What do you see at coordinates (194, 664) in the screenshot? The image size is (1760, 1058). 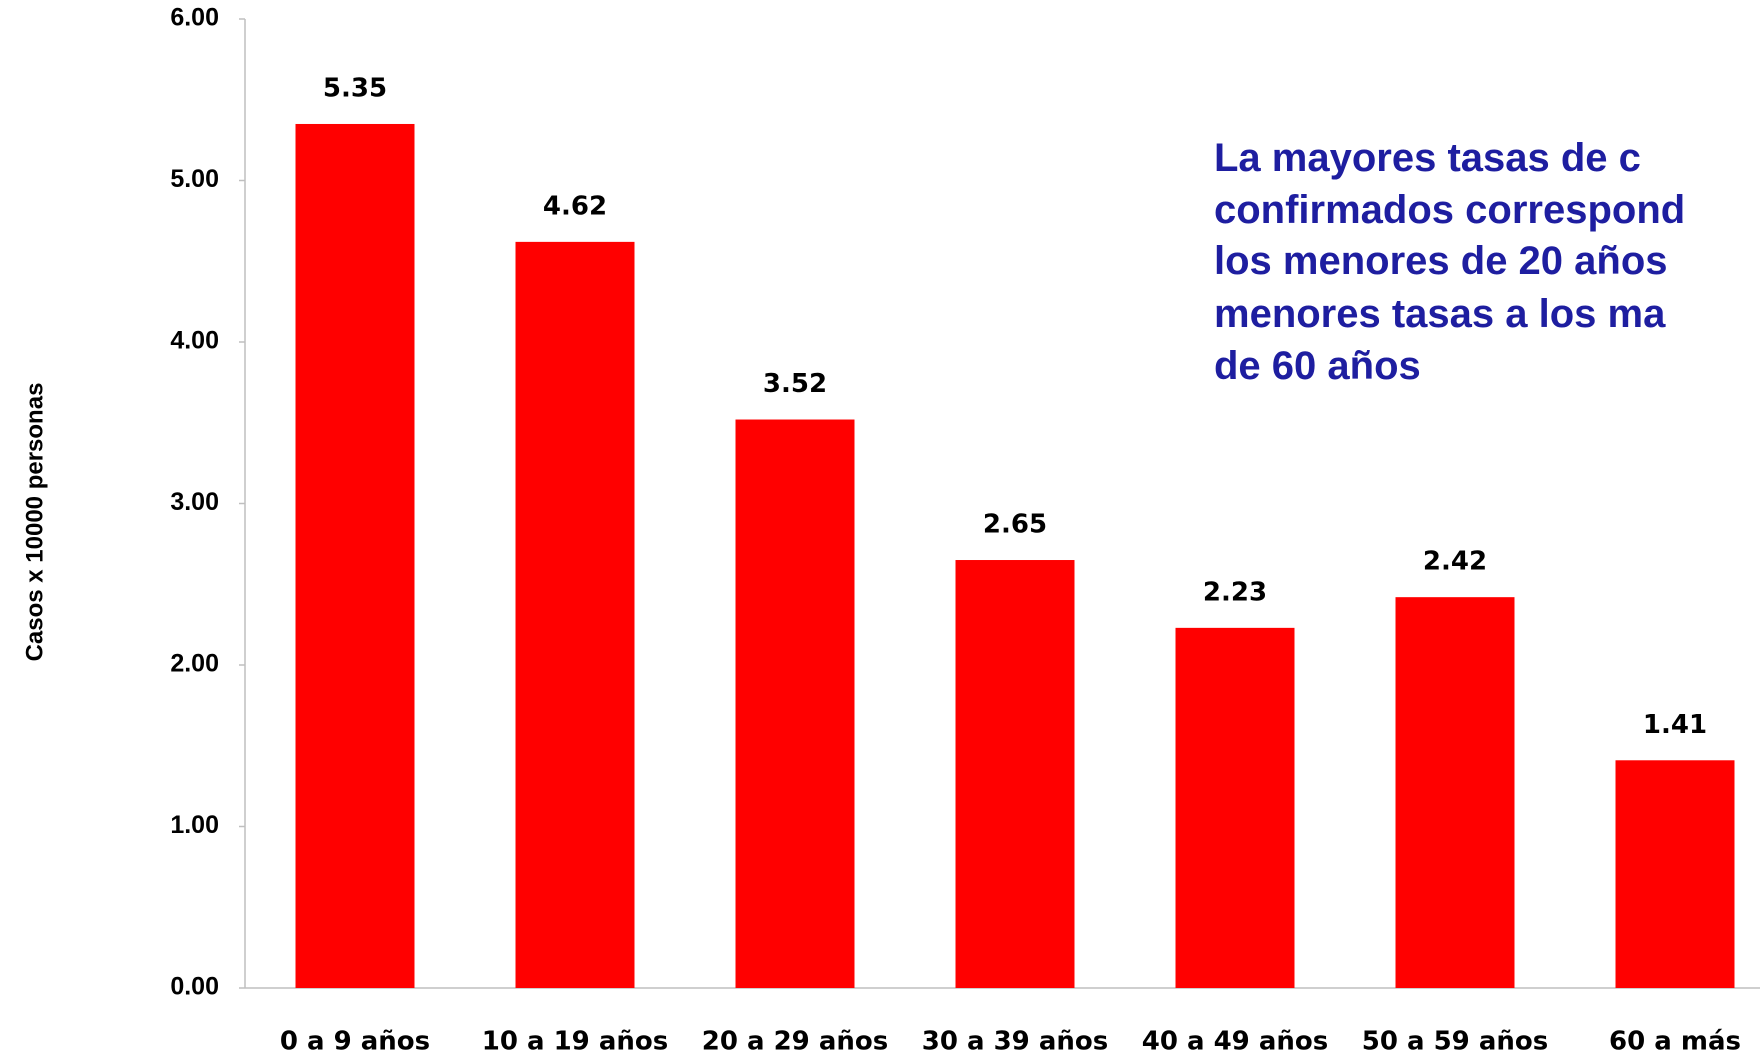 I see `y-tick-label: 2.00` at bounding box center [194, 664].